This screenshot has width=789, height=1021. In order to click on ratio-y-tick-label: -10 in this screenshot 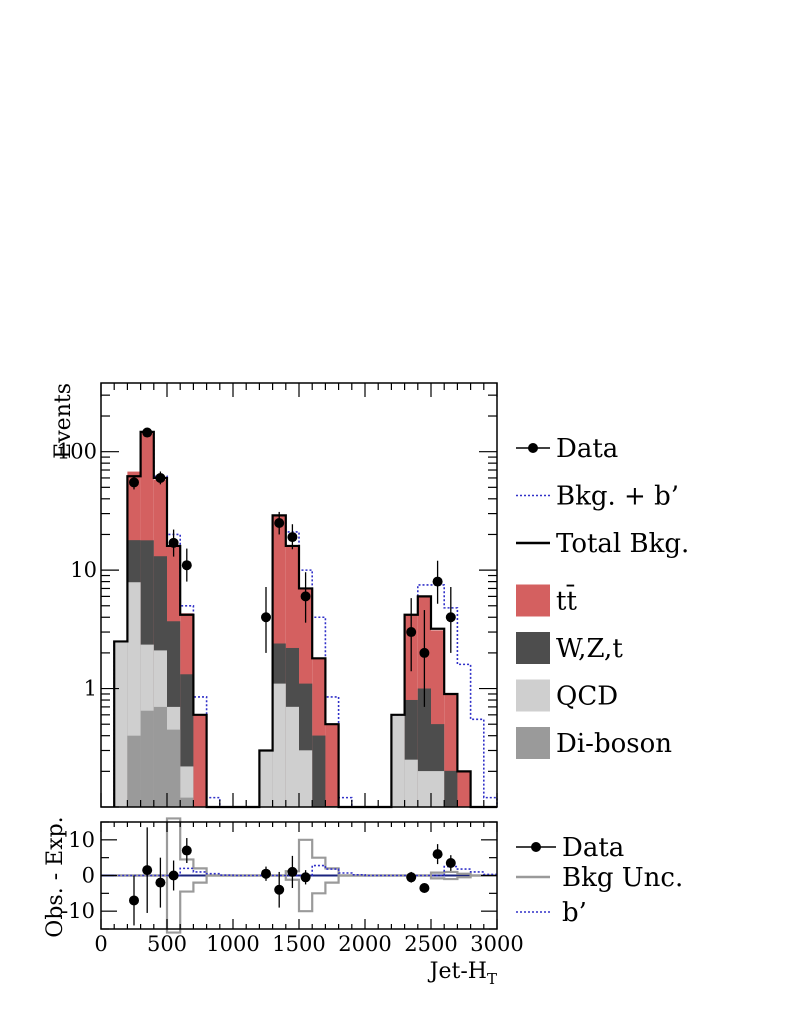, I will do `click(78, 911)`.